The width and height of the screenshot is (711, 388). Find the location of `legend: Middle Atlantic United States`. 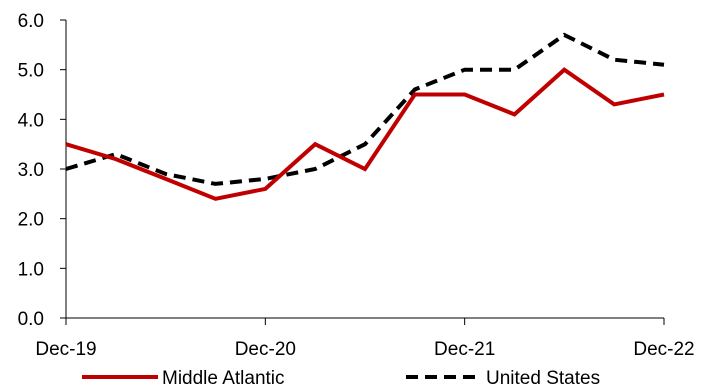

legend: Middle Atlantic United States is located at coordinates (341, 378).